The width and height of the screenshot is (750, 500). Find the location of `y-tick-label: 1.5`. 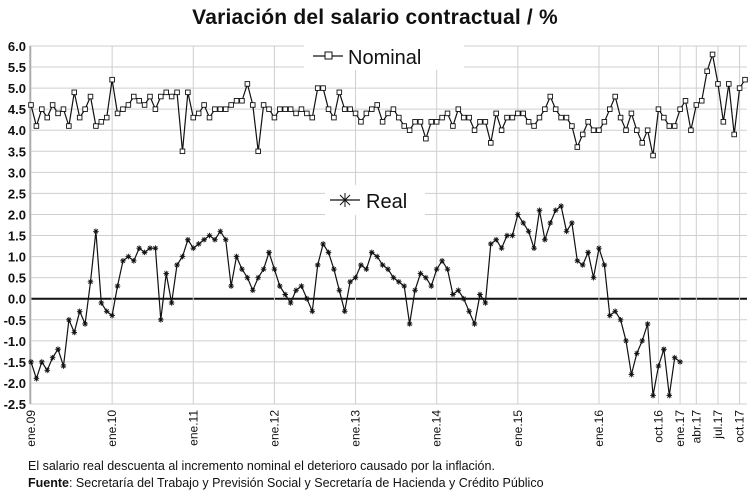

y-tick-label: 1.5 is located at coordinates (17, 236).